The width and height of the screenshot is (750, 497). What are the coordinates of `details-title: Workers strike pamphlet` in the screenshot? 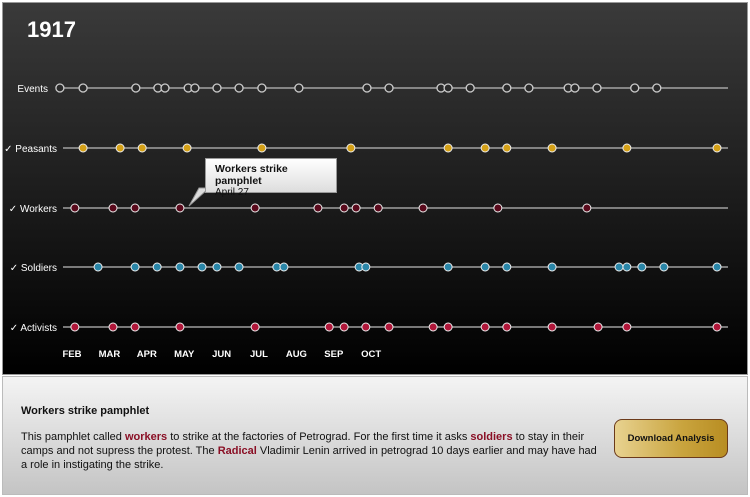 It's located at (85, 411).